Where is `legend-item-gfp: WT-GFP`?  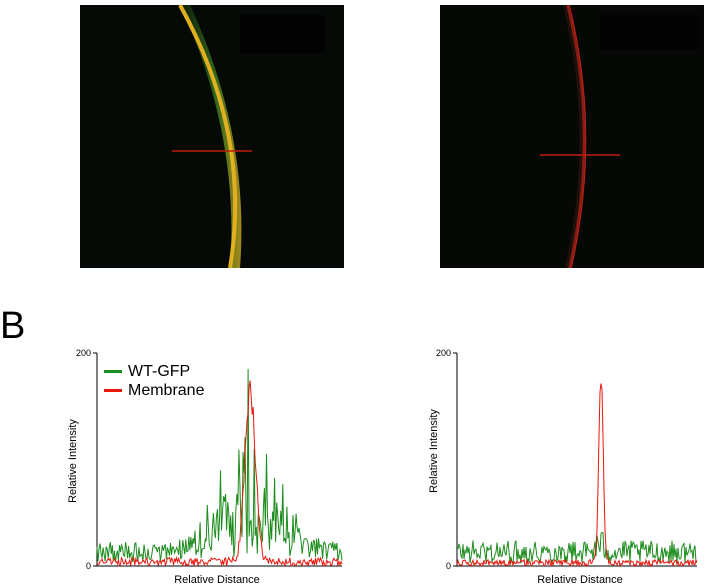 legend-item-gfp: WT-GFP is located at coordinates (154, 371).